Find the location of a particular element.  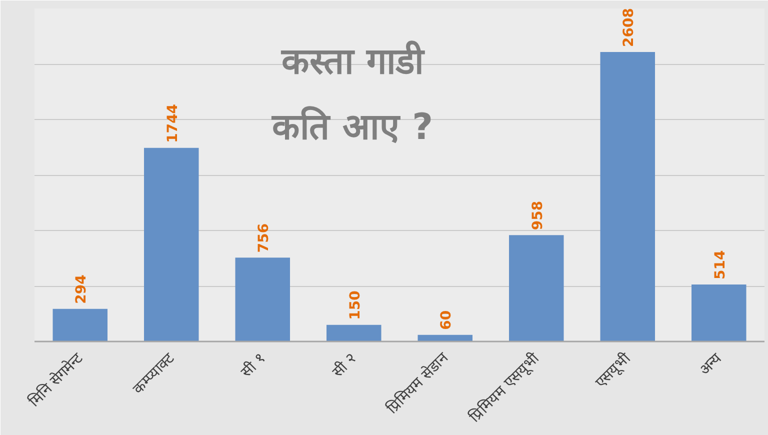

data-label: 958 is located at coordinates (538, 215).